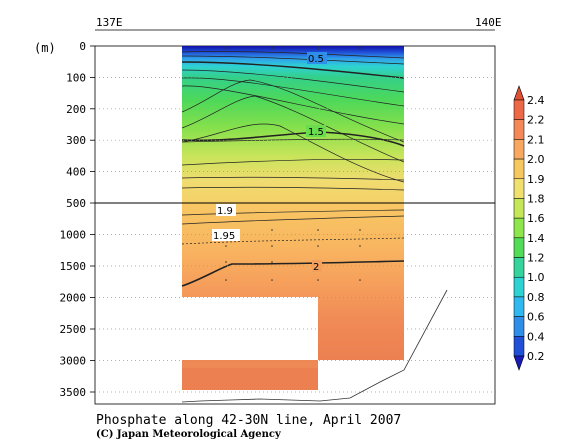  I want to click on colorbar-label: 0.8, so click(536, 297).